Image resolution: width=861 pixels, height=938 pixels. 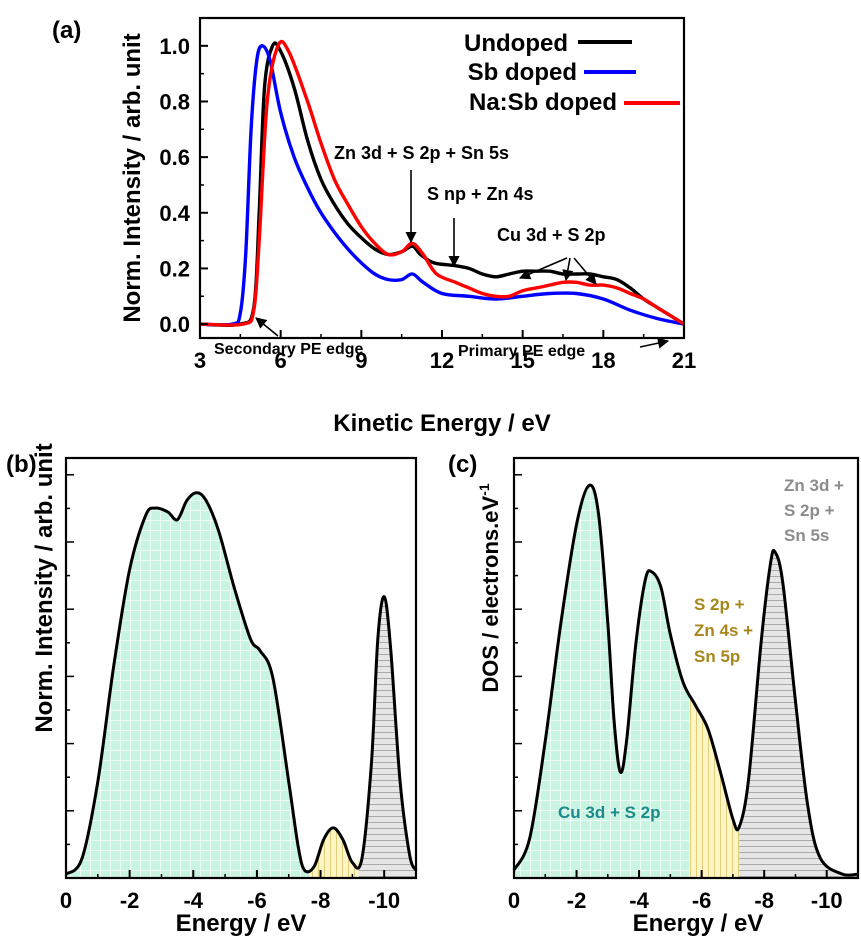 What do you see at coordinates (132, 177) in the screenshot?
I see `panel-a-y-axis-label: Norm. Intensity / arb. unit` at bounding box center [132, 177].